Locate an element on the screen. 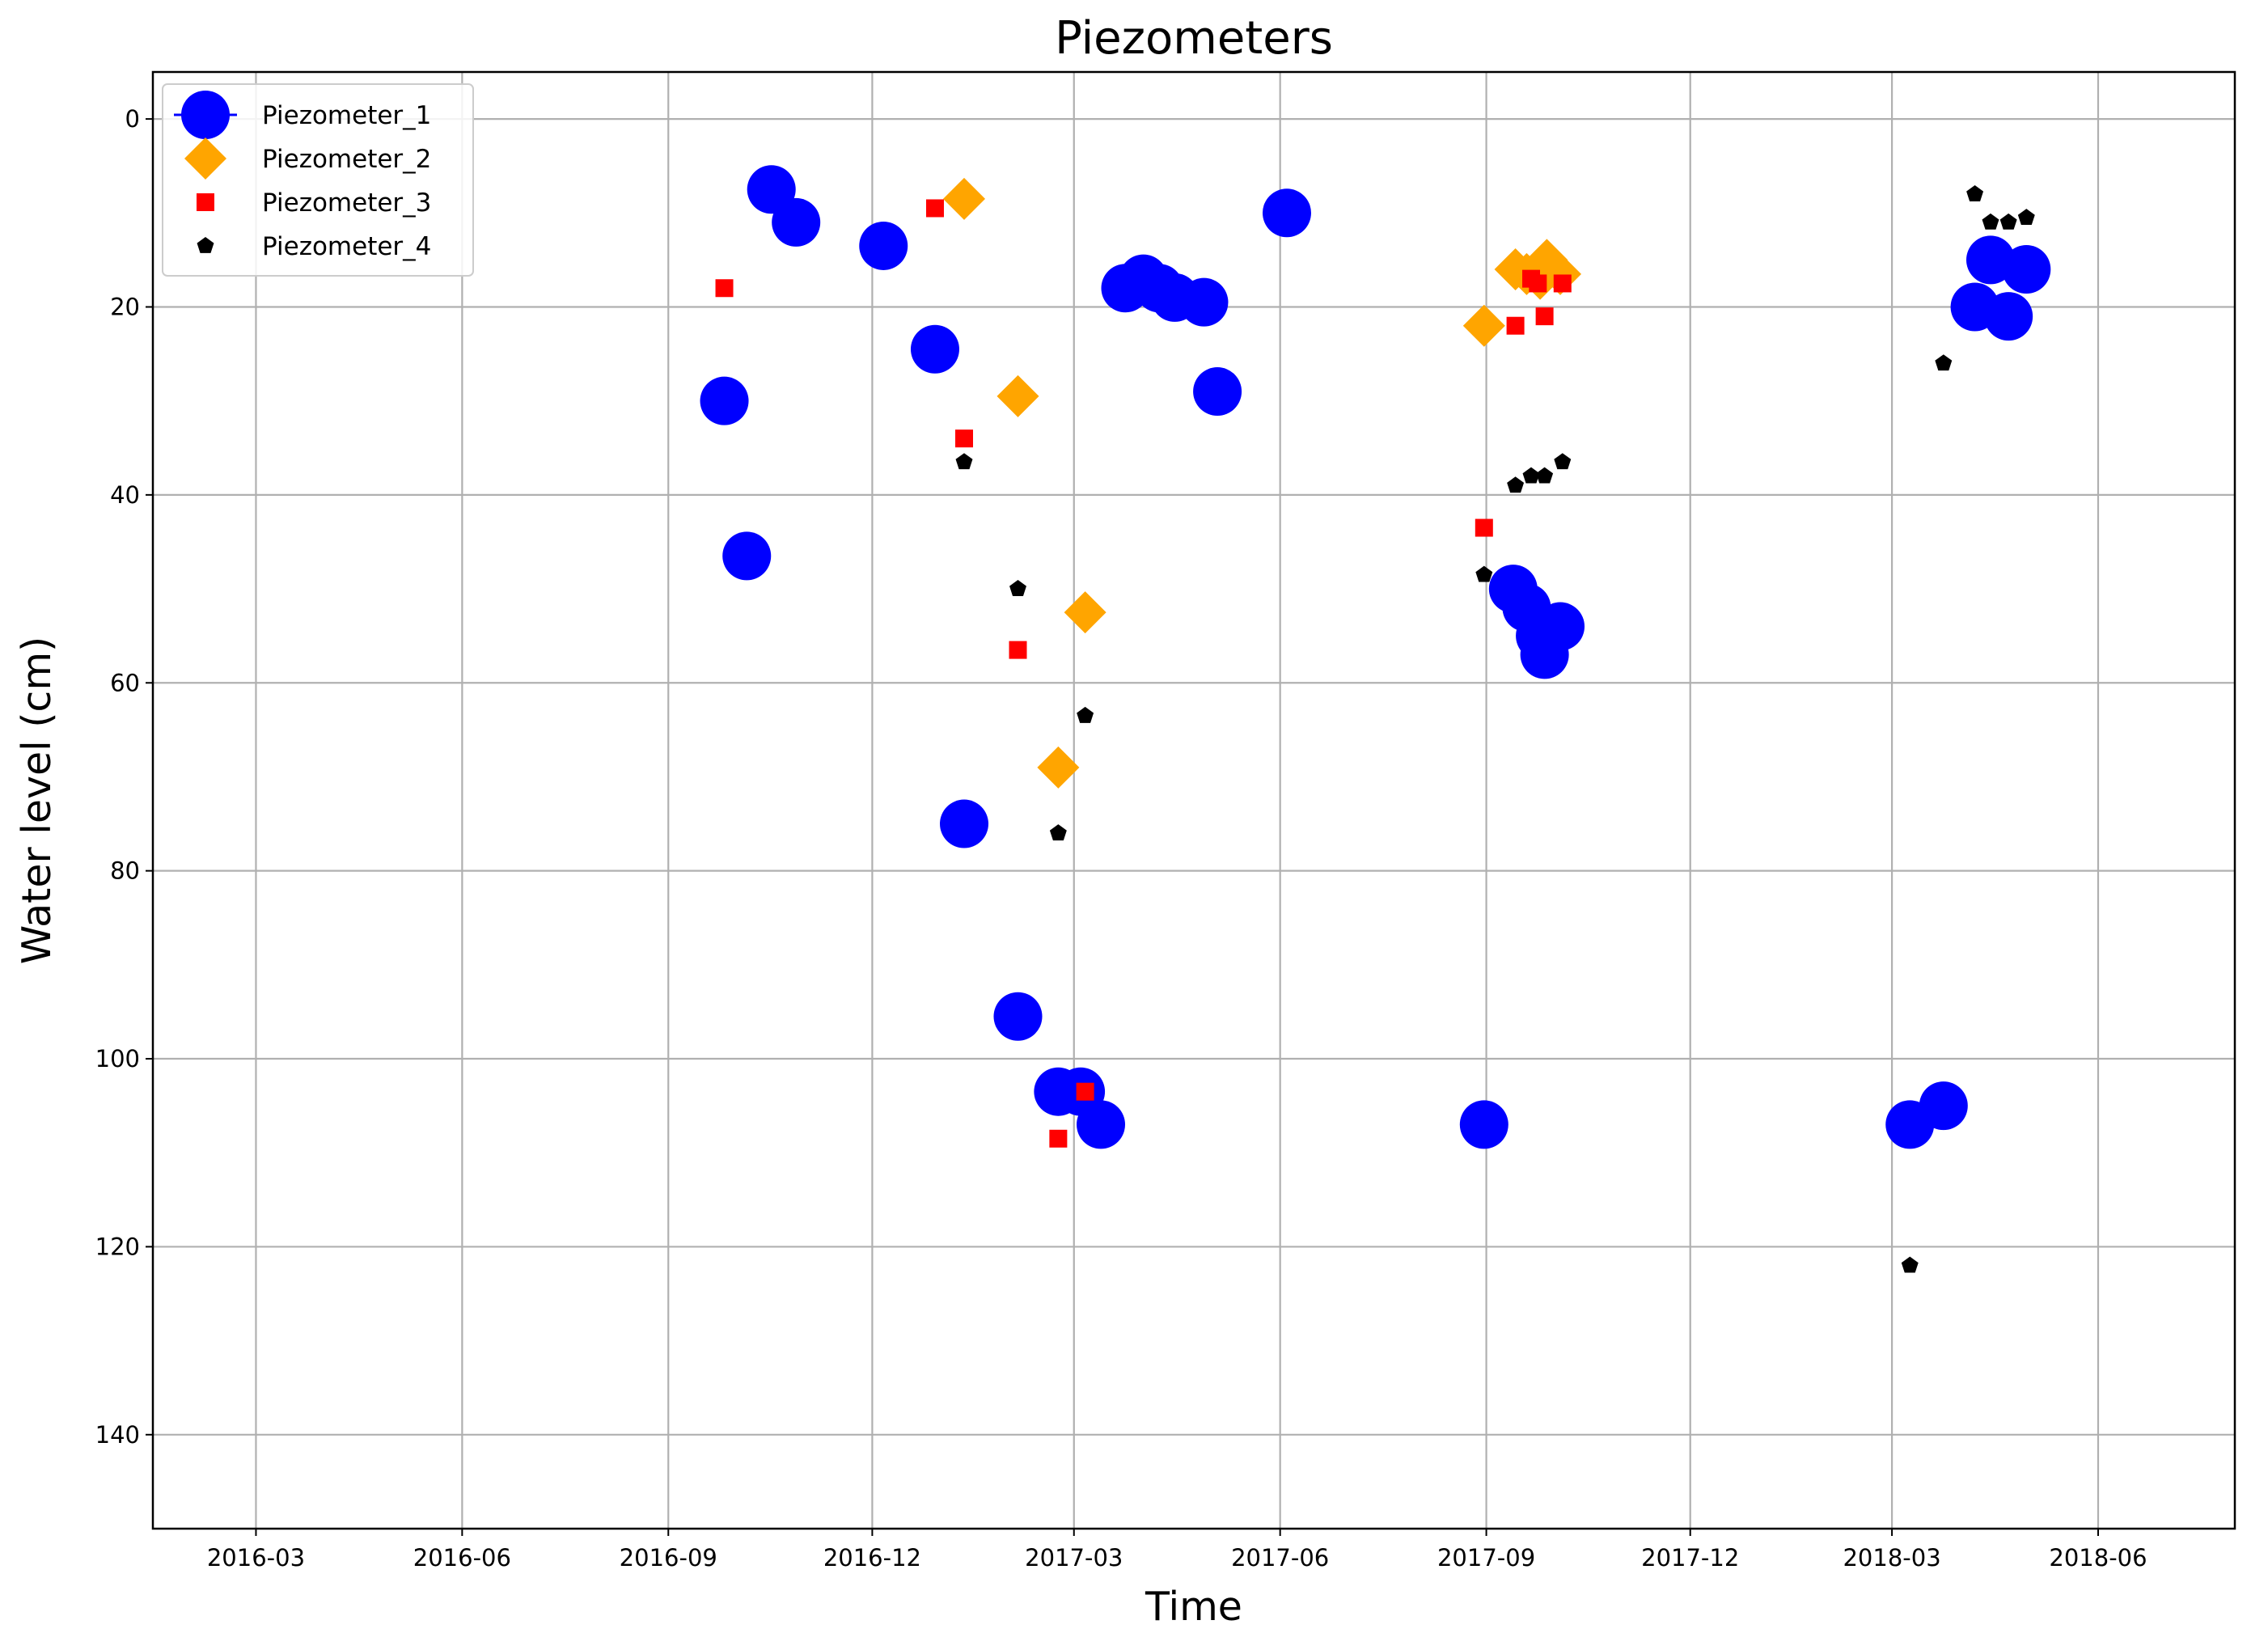 This screenshot has width=2268, height=1633. x-axis-label: Time is located at coordinates (1194, 1607).